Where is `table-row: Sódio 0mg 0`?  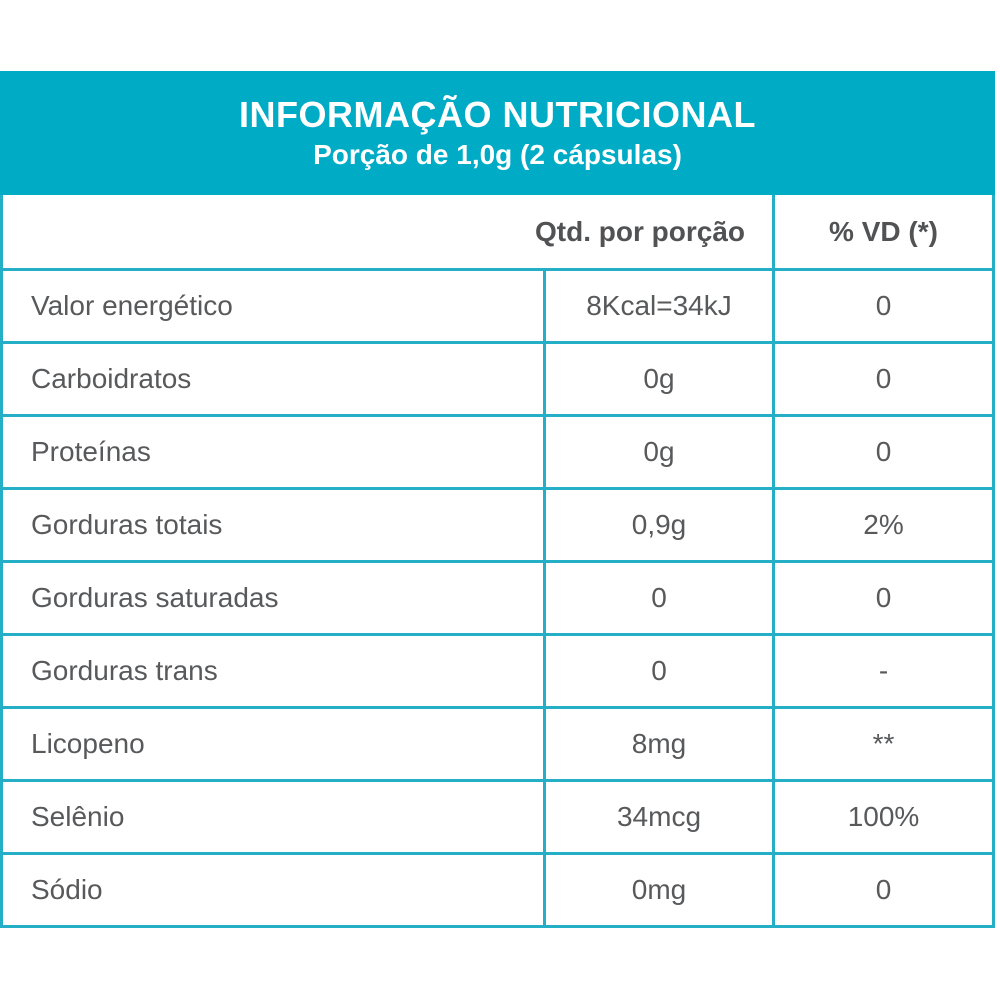
table-row: Sódio 0mg 0 is located at coordinates (497, 891).